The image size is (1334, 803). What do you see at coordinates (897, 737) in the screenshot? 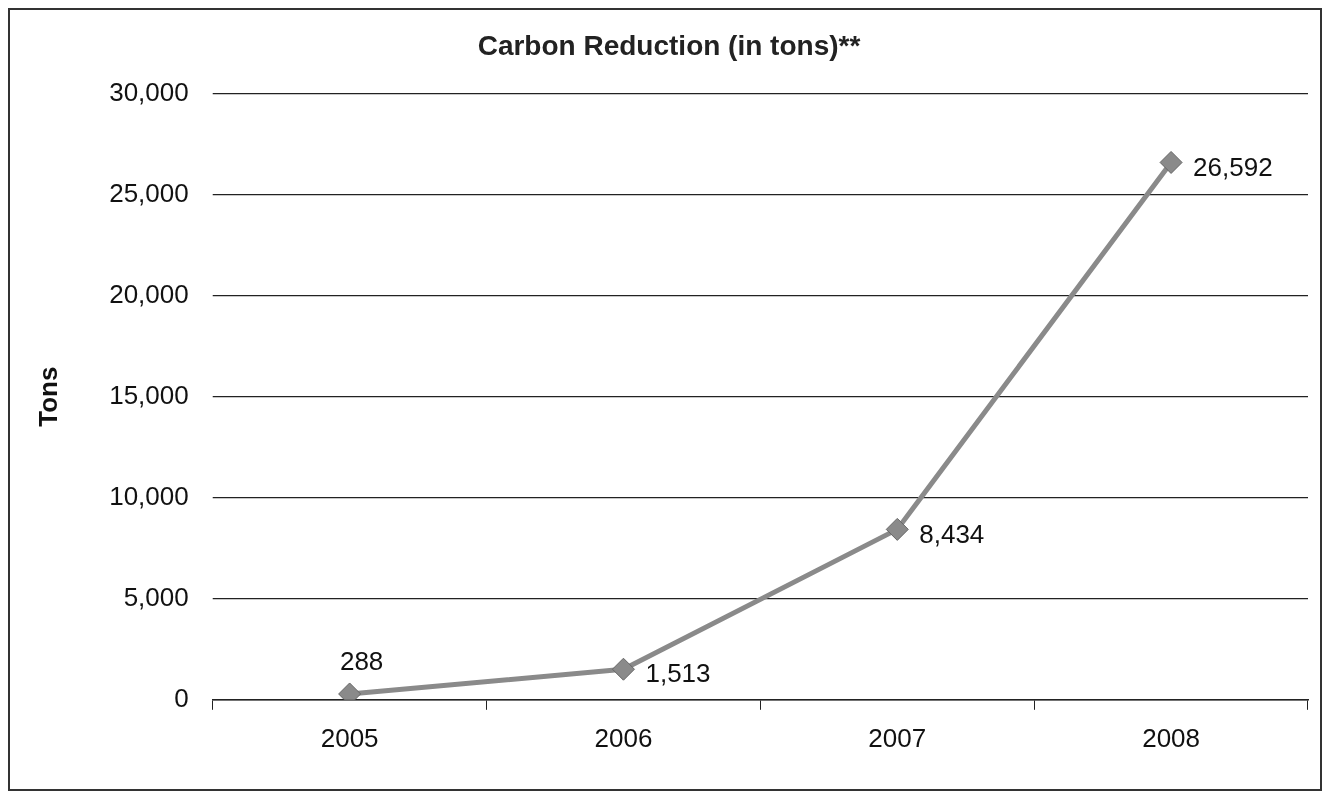
I see `x-tick-label: 2007` at bounding box center [897, 737].